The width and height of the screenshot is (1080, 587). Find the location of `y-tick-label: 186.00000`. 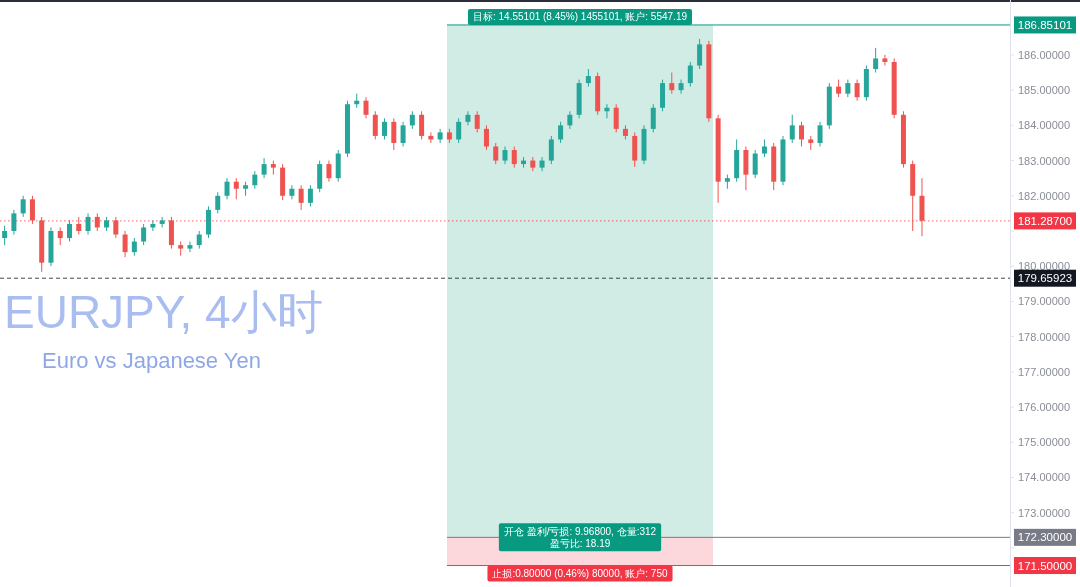

y-tick-label: 186.00000 is located at coordinates (1044, 54).